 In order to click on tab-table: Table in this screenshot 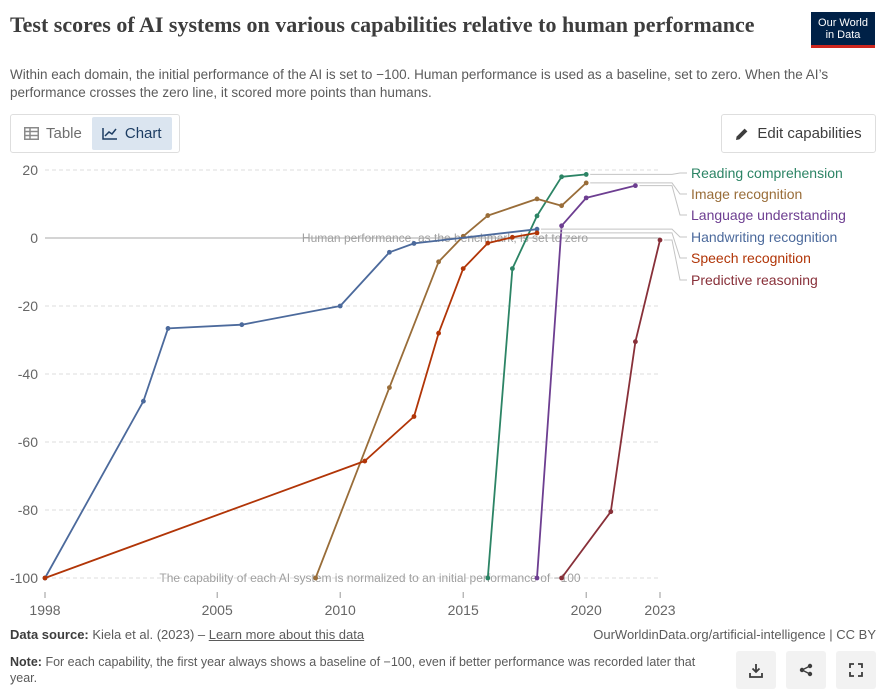, I will do `click(53, 133)`.